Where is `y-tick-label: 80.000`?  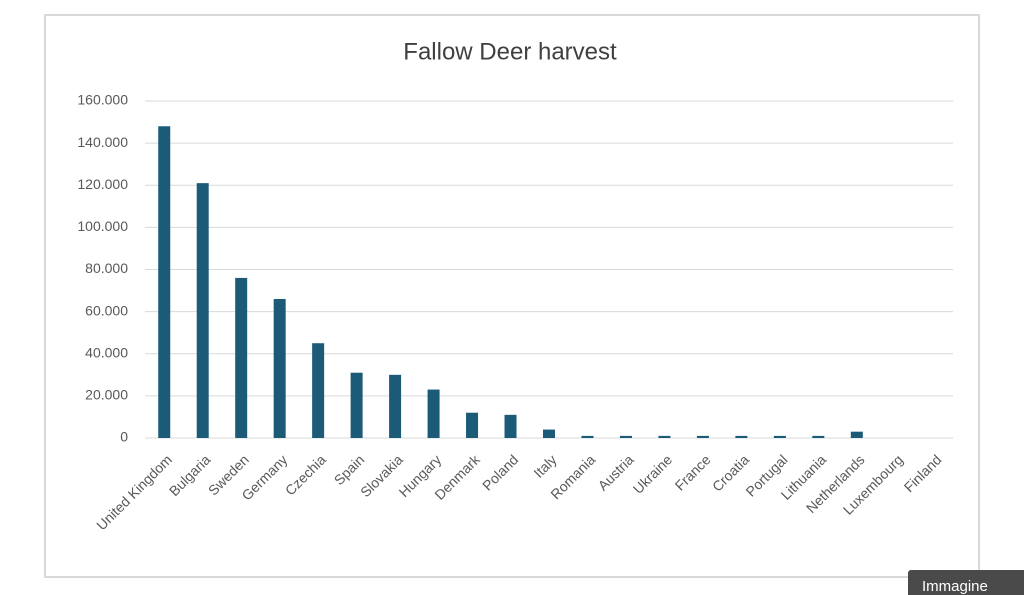 y-tick-label: 80.000 is located at coordinates (106, 268).